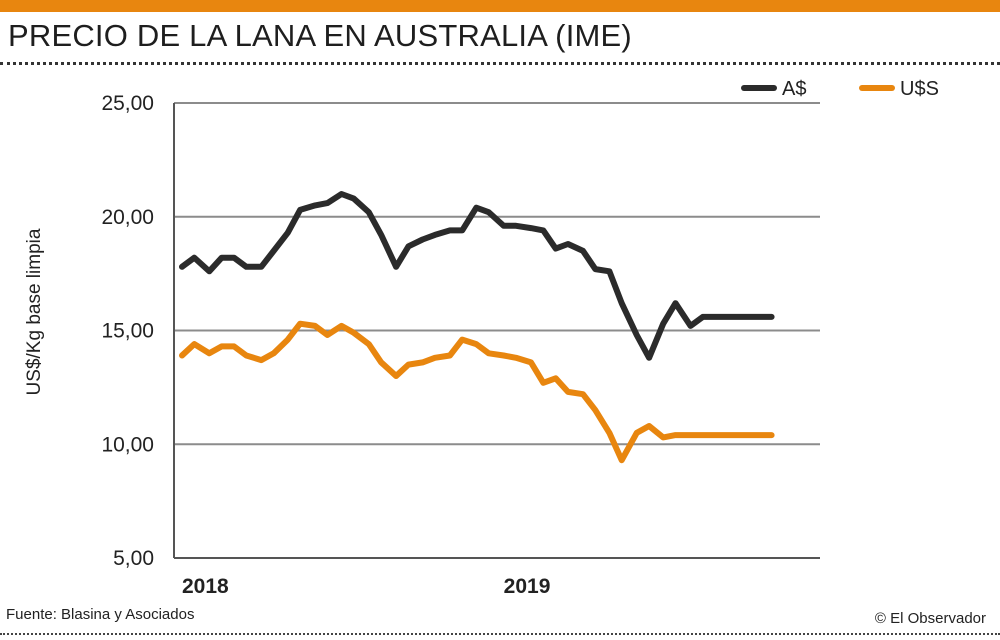  Describe the element at coordinates (794, 89) in the screenshot. I see `legend-label: A$` at that location.